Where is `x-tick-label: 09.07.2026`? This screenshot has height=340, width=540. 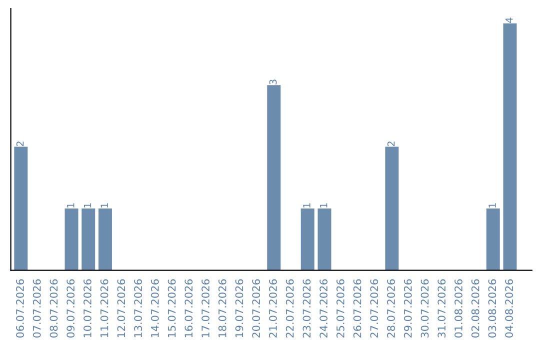
x-tick-label: 09.07.2026 is located at coordinates (70, 308).